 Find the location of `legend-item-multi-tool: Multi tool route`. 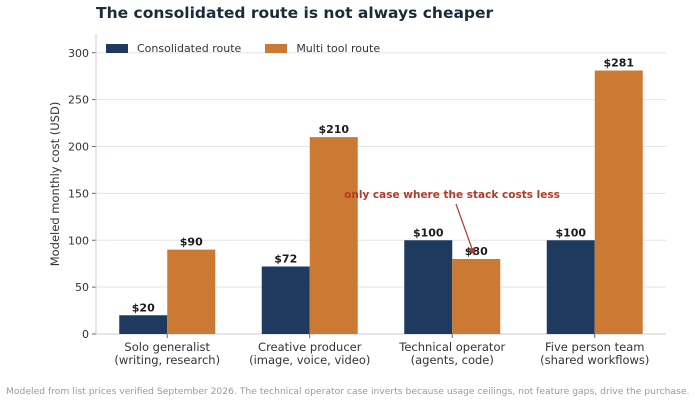

legend-item-multi-tool: Multi tool route is located at coordinates (322, 48).